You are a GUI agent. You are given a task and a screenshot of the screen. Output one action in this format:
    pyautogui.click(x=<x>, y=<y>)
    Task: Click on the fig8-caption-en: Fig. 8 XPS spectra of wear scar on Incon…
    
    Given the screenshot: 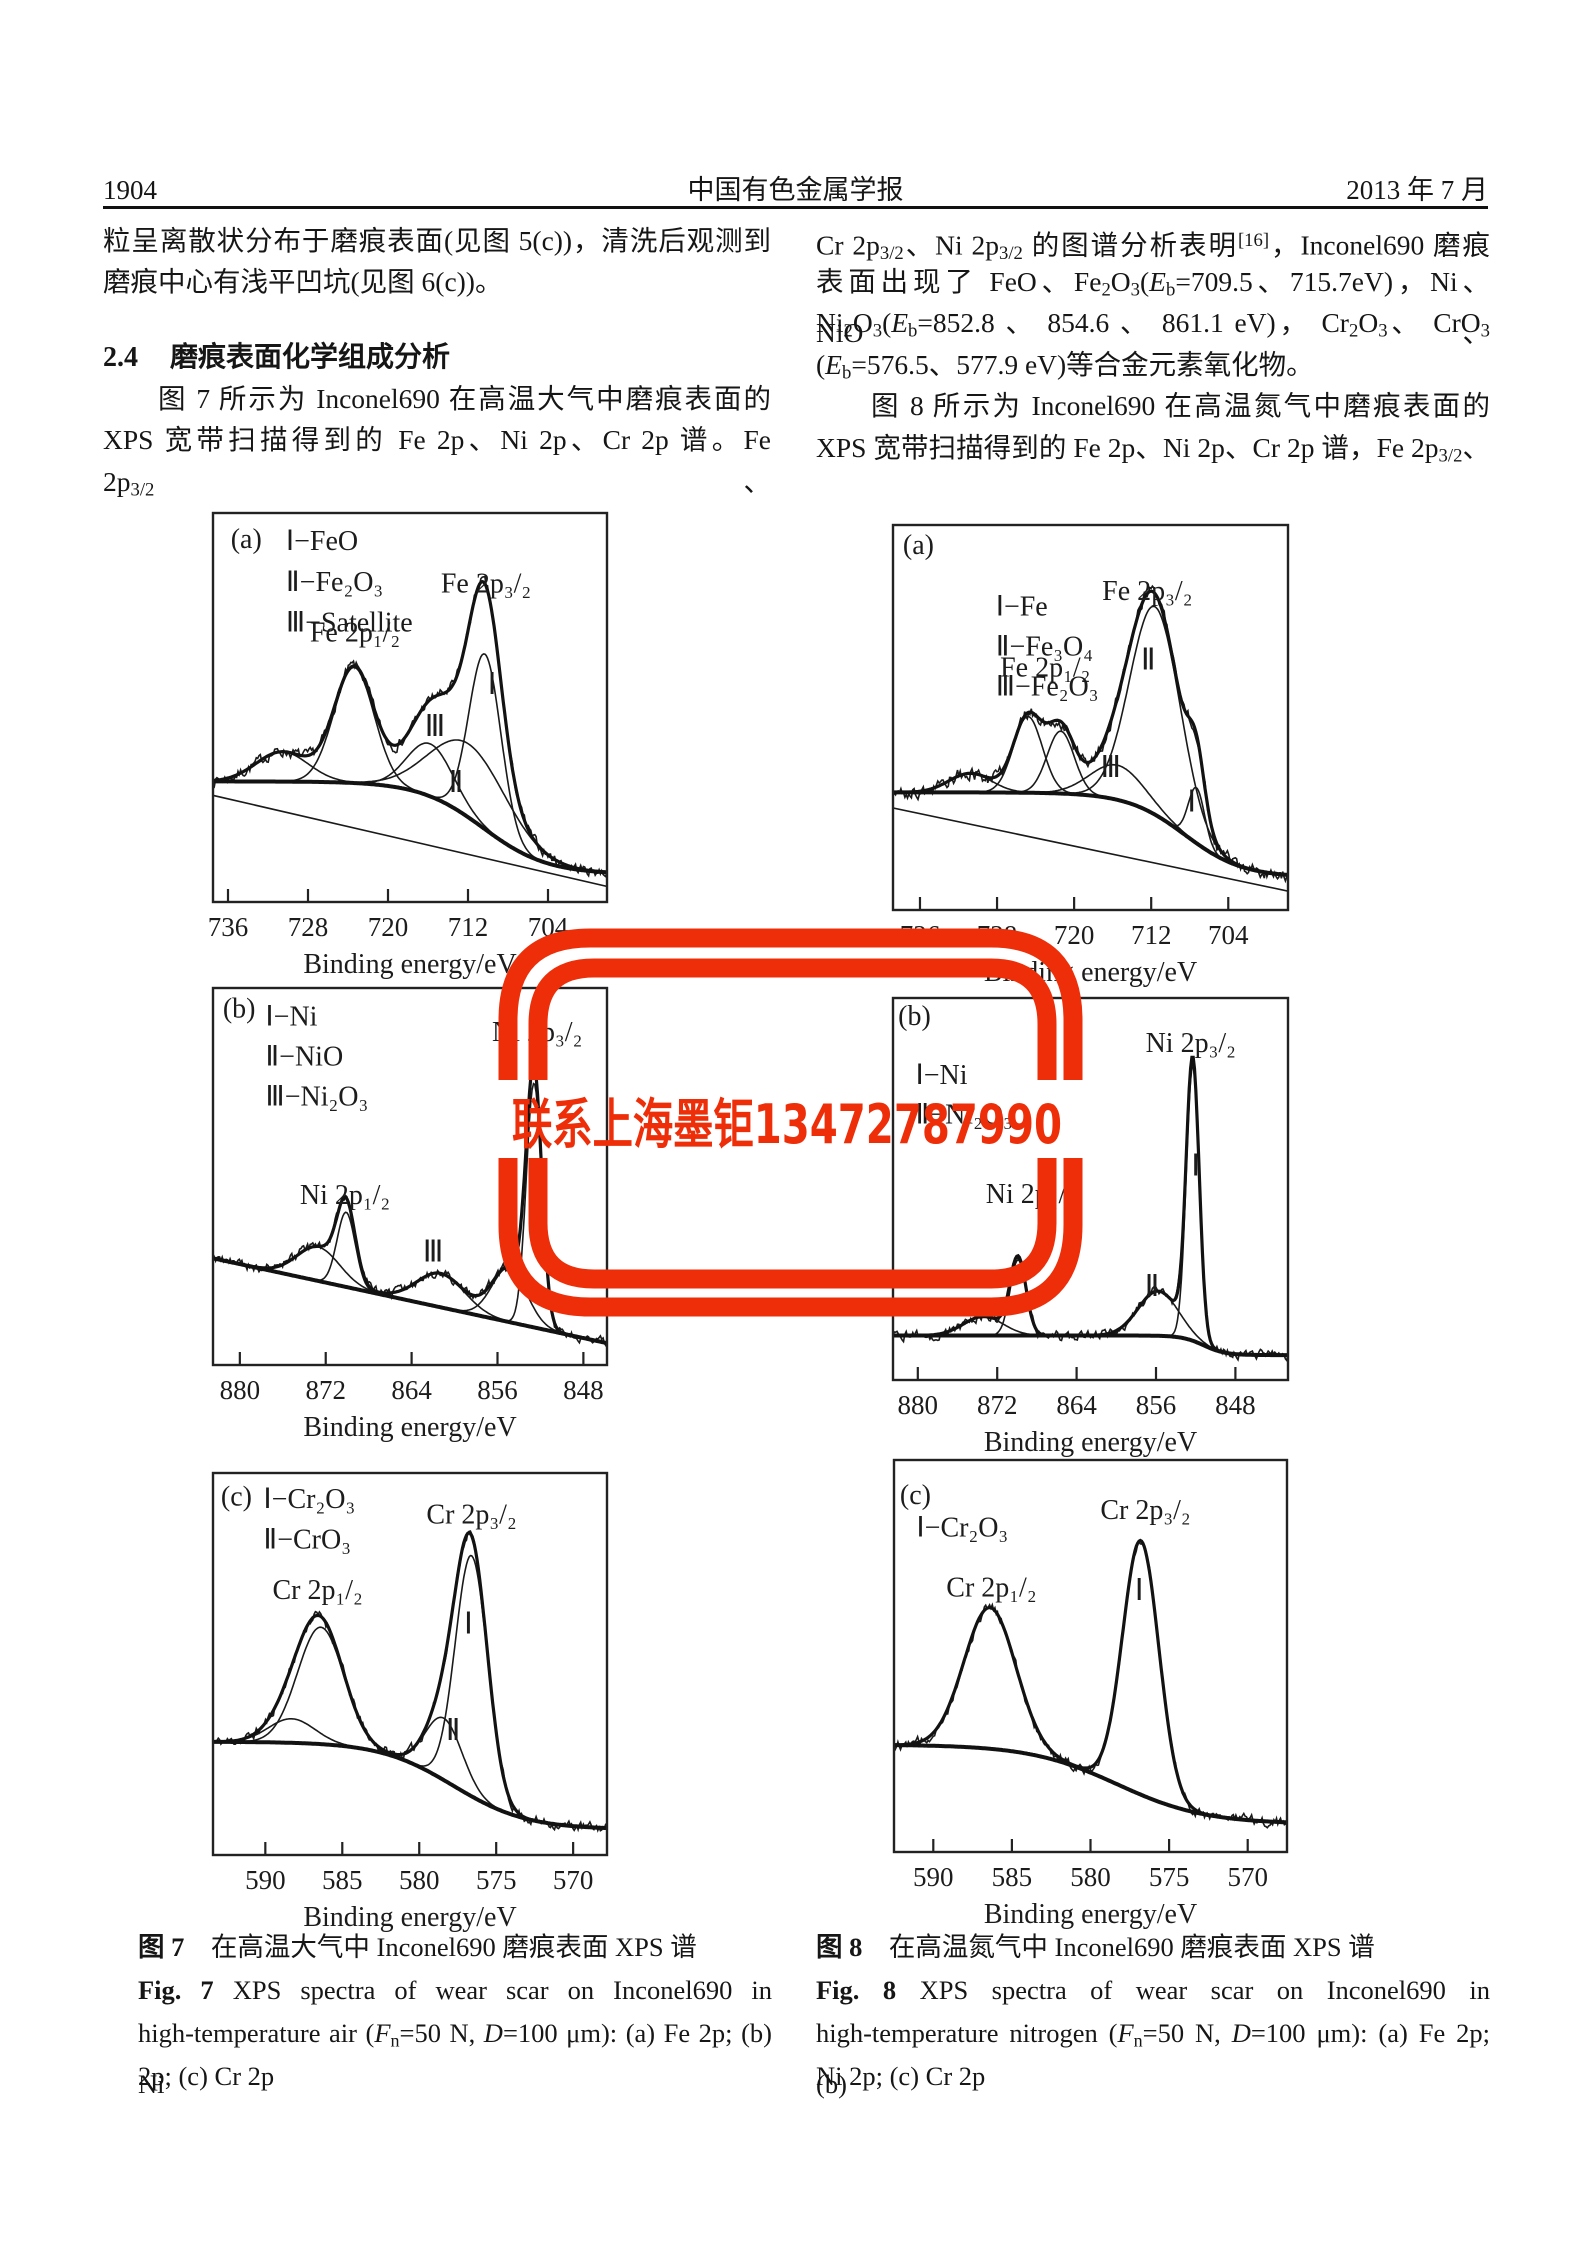 What is the action you would take?
    pyautogui.click(x=1153, y=1990)
    